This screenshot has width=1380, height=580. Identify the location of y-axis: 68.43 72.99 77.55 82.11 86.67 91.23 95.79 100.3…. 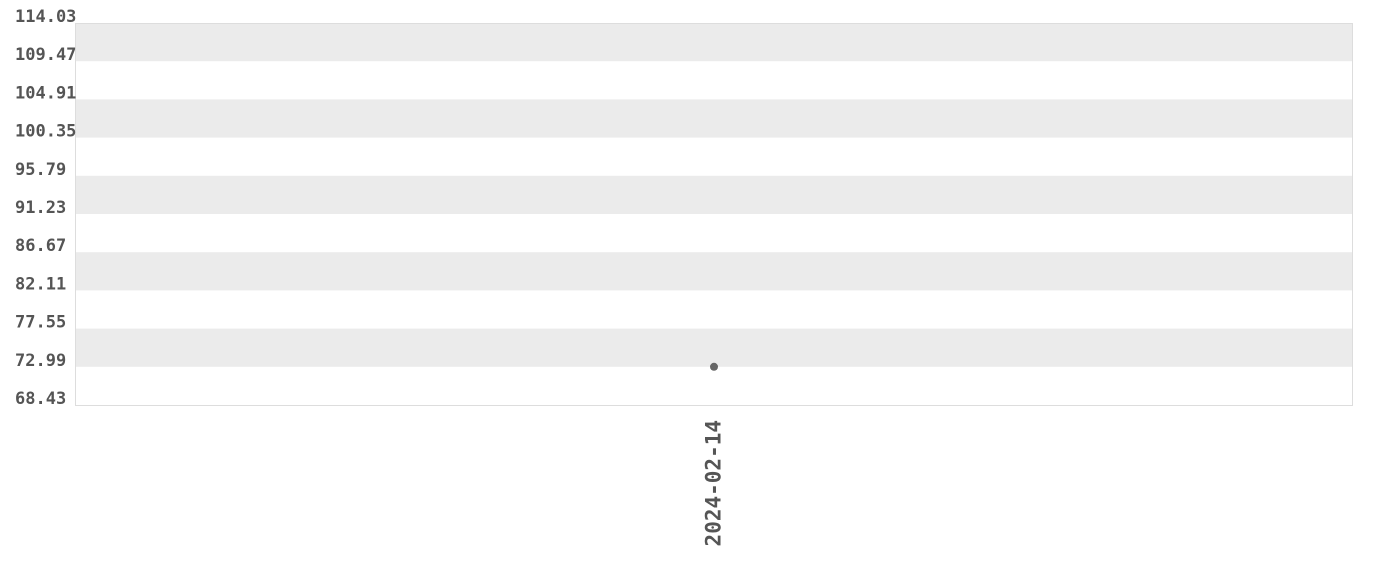
(45, 208).